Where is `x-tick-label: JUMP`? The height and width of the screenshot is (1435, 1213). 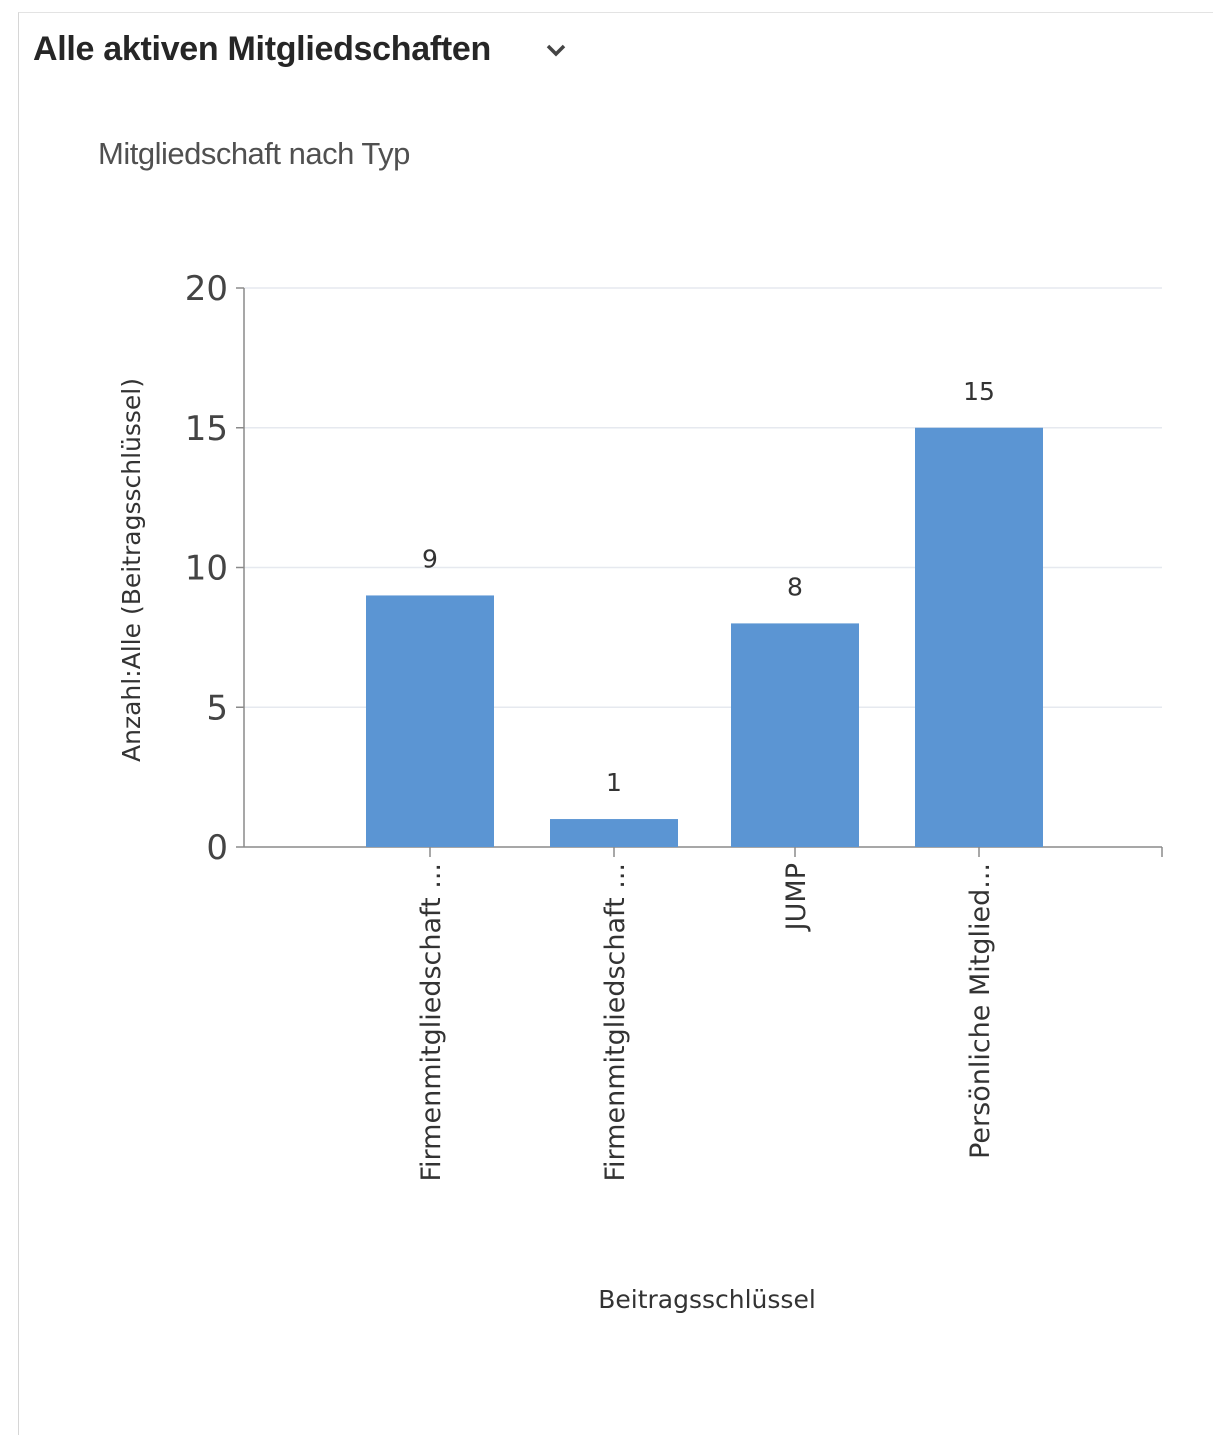
x-tick-label: JUMP is located at coordinates (796, 897).